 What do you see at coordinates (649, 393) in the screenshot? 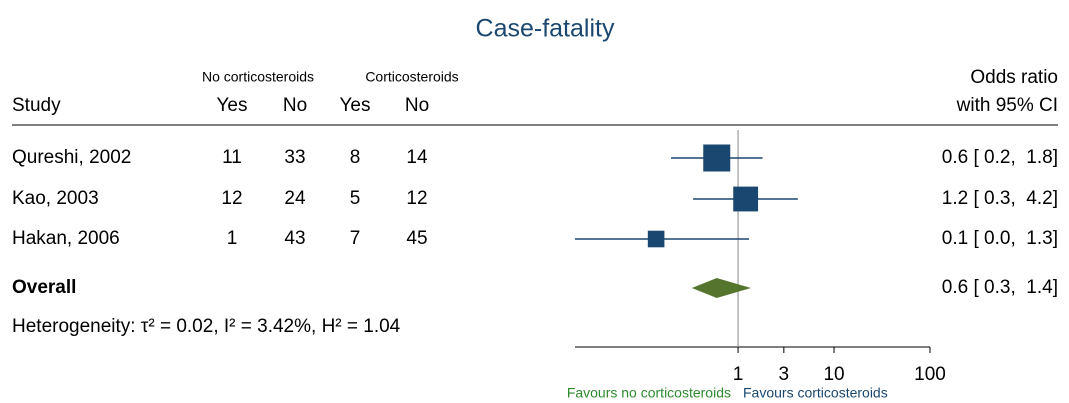
I see `favours-left: Favours no corticosteroids` at bounding box center [649, 393].